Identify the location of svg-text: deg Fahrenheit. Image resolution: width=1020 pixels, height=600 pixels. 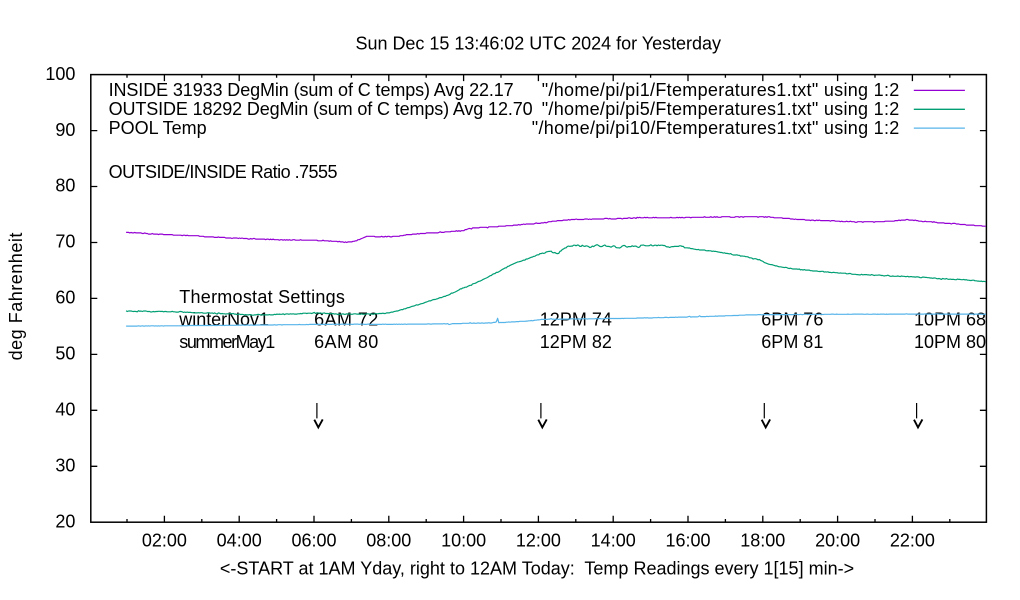
(16, 297).